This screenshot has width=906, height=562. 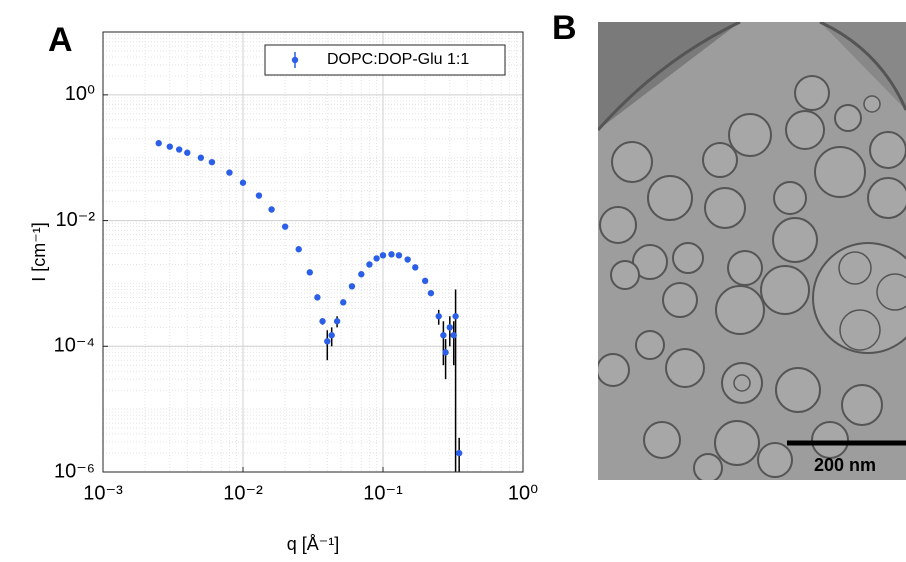 I want to click on x-tick-label: 10⁻¹, so click(x=383, y=493).